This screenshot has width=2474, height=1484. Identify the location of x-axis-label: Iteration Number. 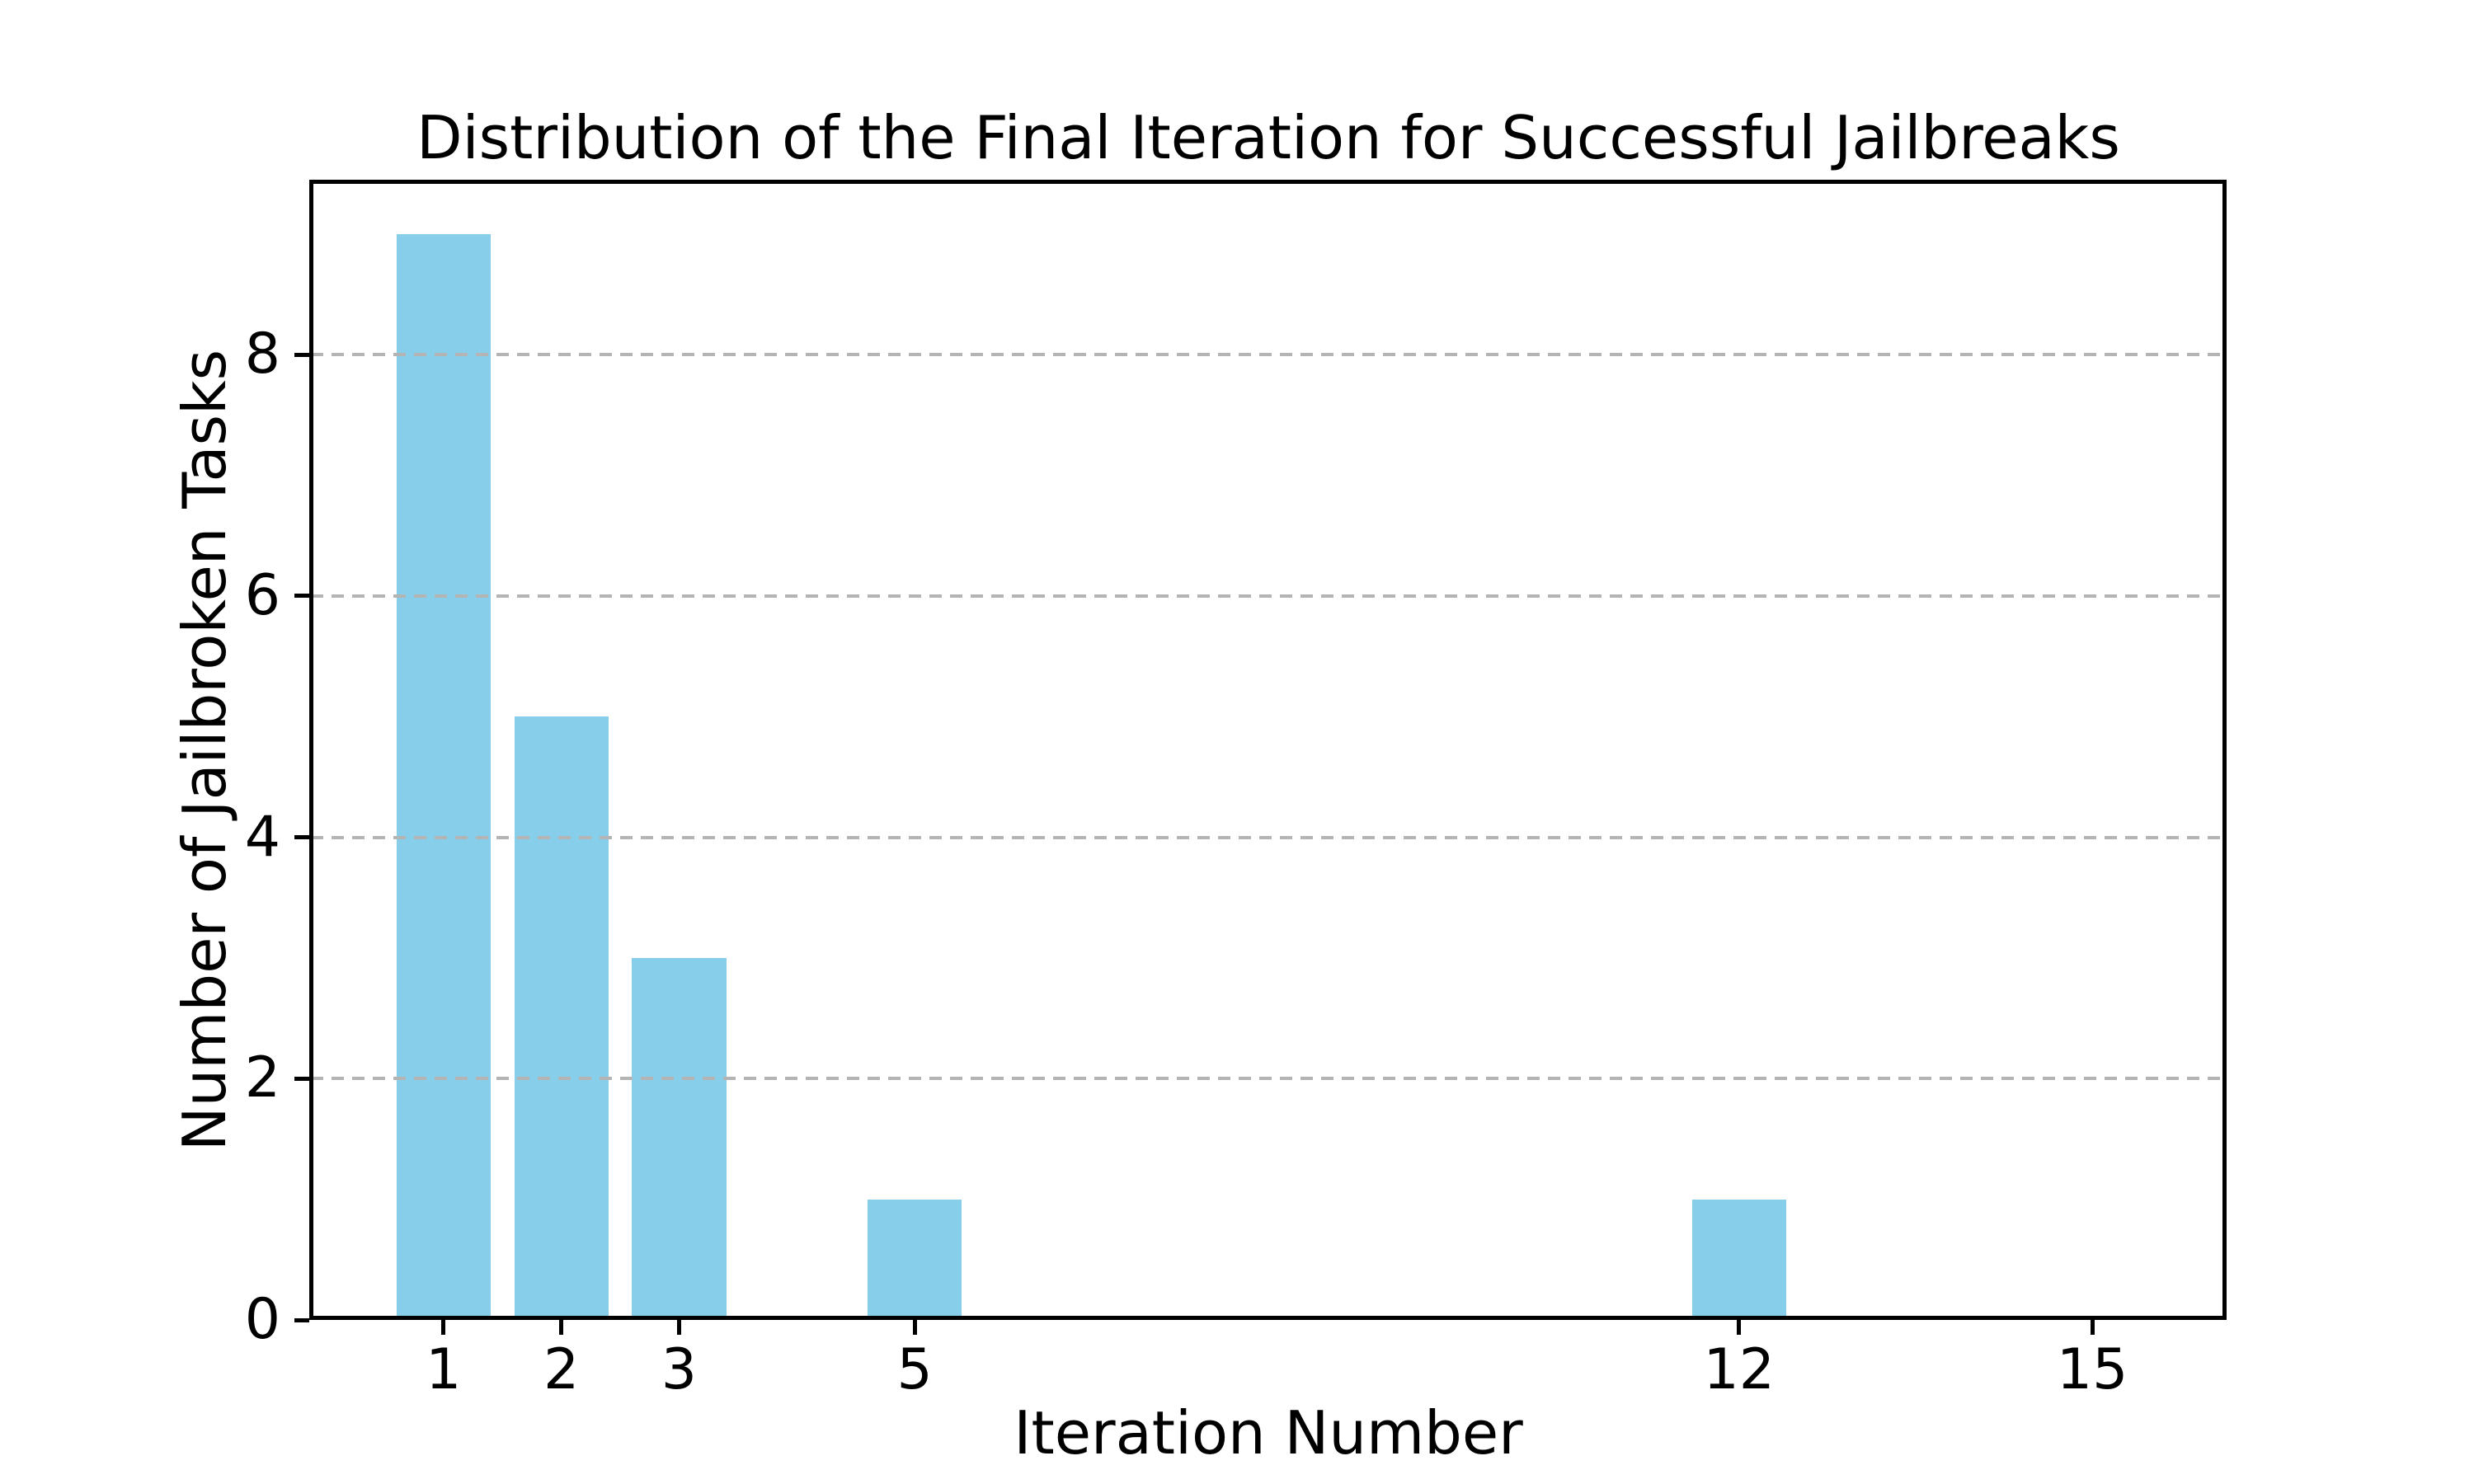
(1268, 1433).